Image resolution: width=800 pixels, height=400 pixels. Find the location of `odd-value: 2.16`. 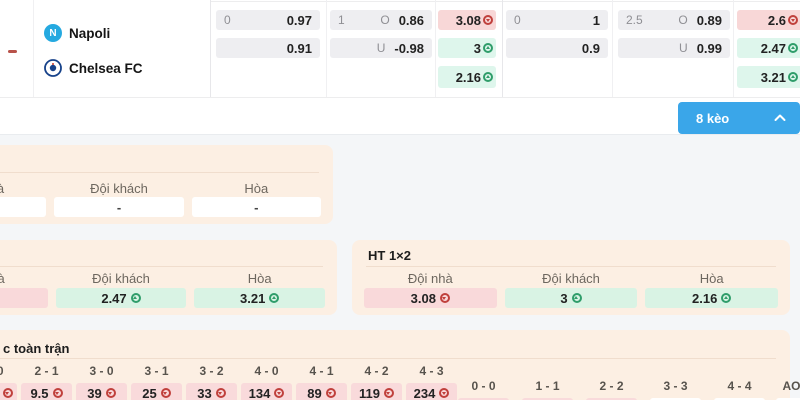

odd-value: 2.16 is located at coordinates (705, 298).